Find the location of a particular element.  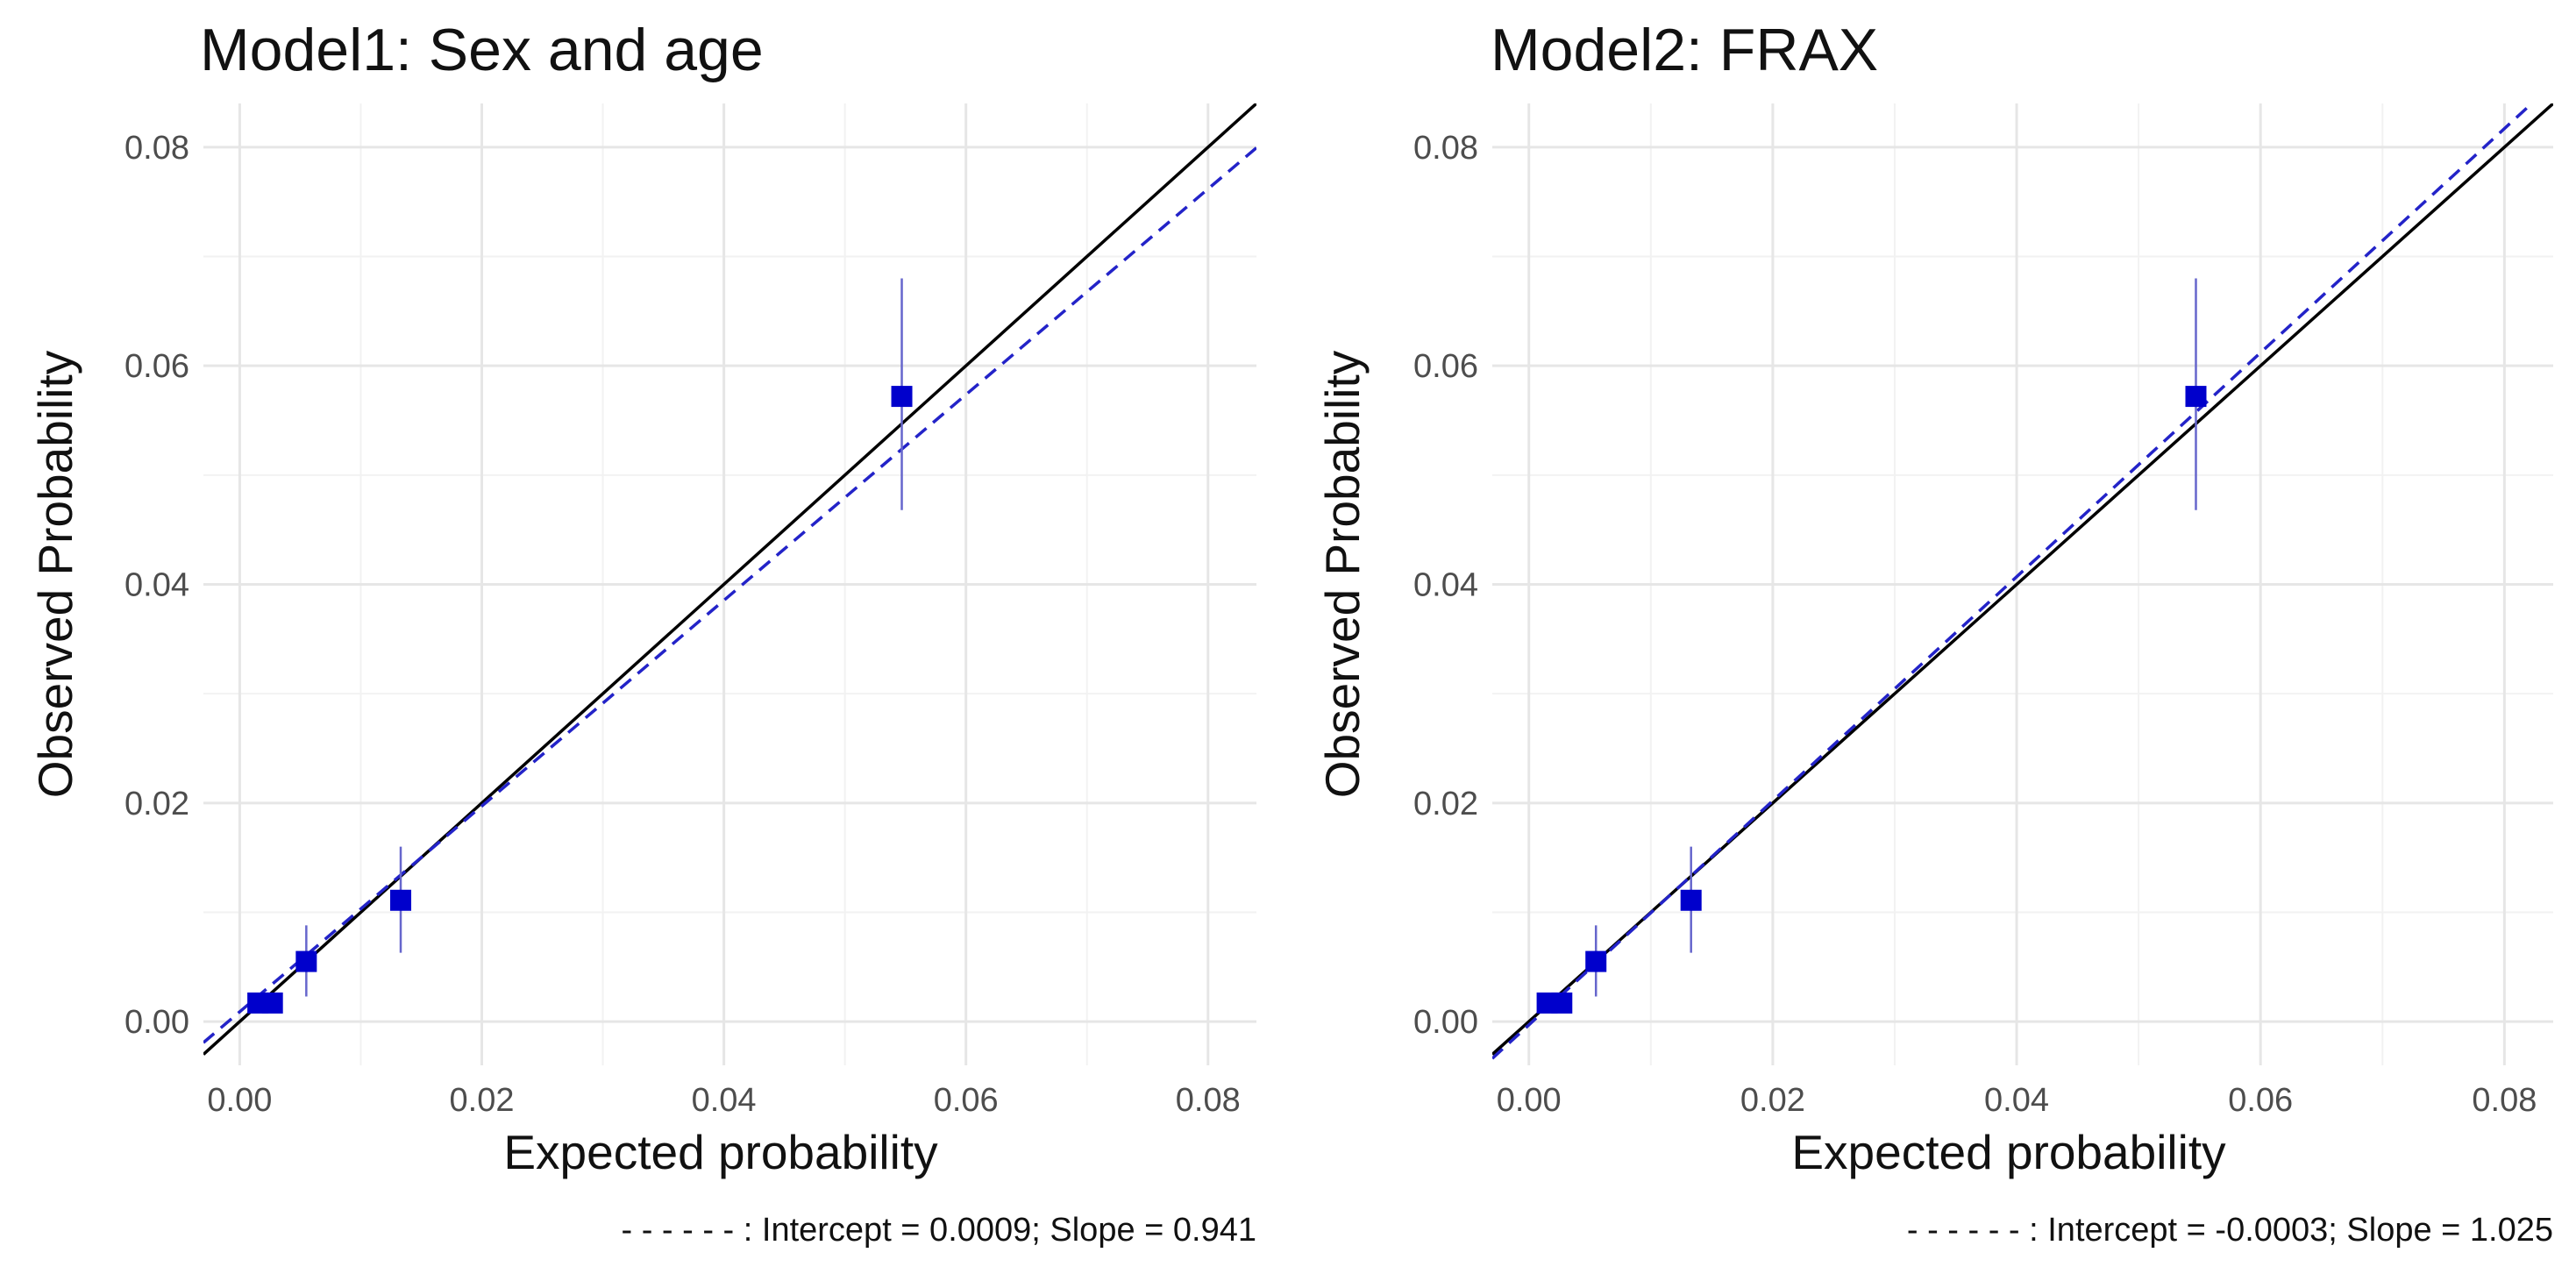

points-layer is located at coordinates (580, 646).